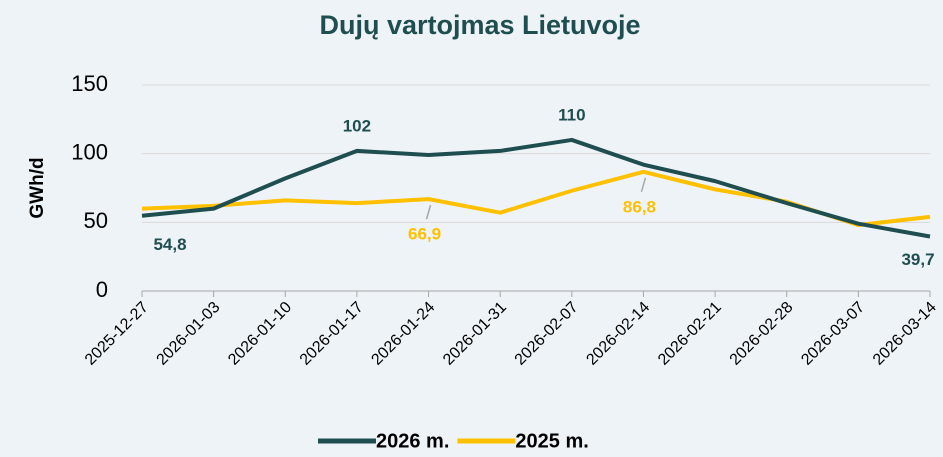 The height and width of the screenshot is (457, 943). What do you see at coordinates (618, 334) in the screenshot?
I see `x-tick-label: 2026-02-14` at bounding box center [618, 334].